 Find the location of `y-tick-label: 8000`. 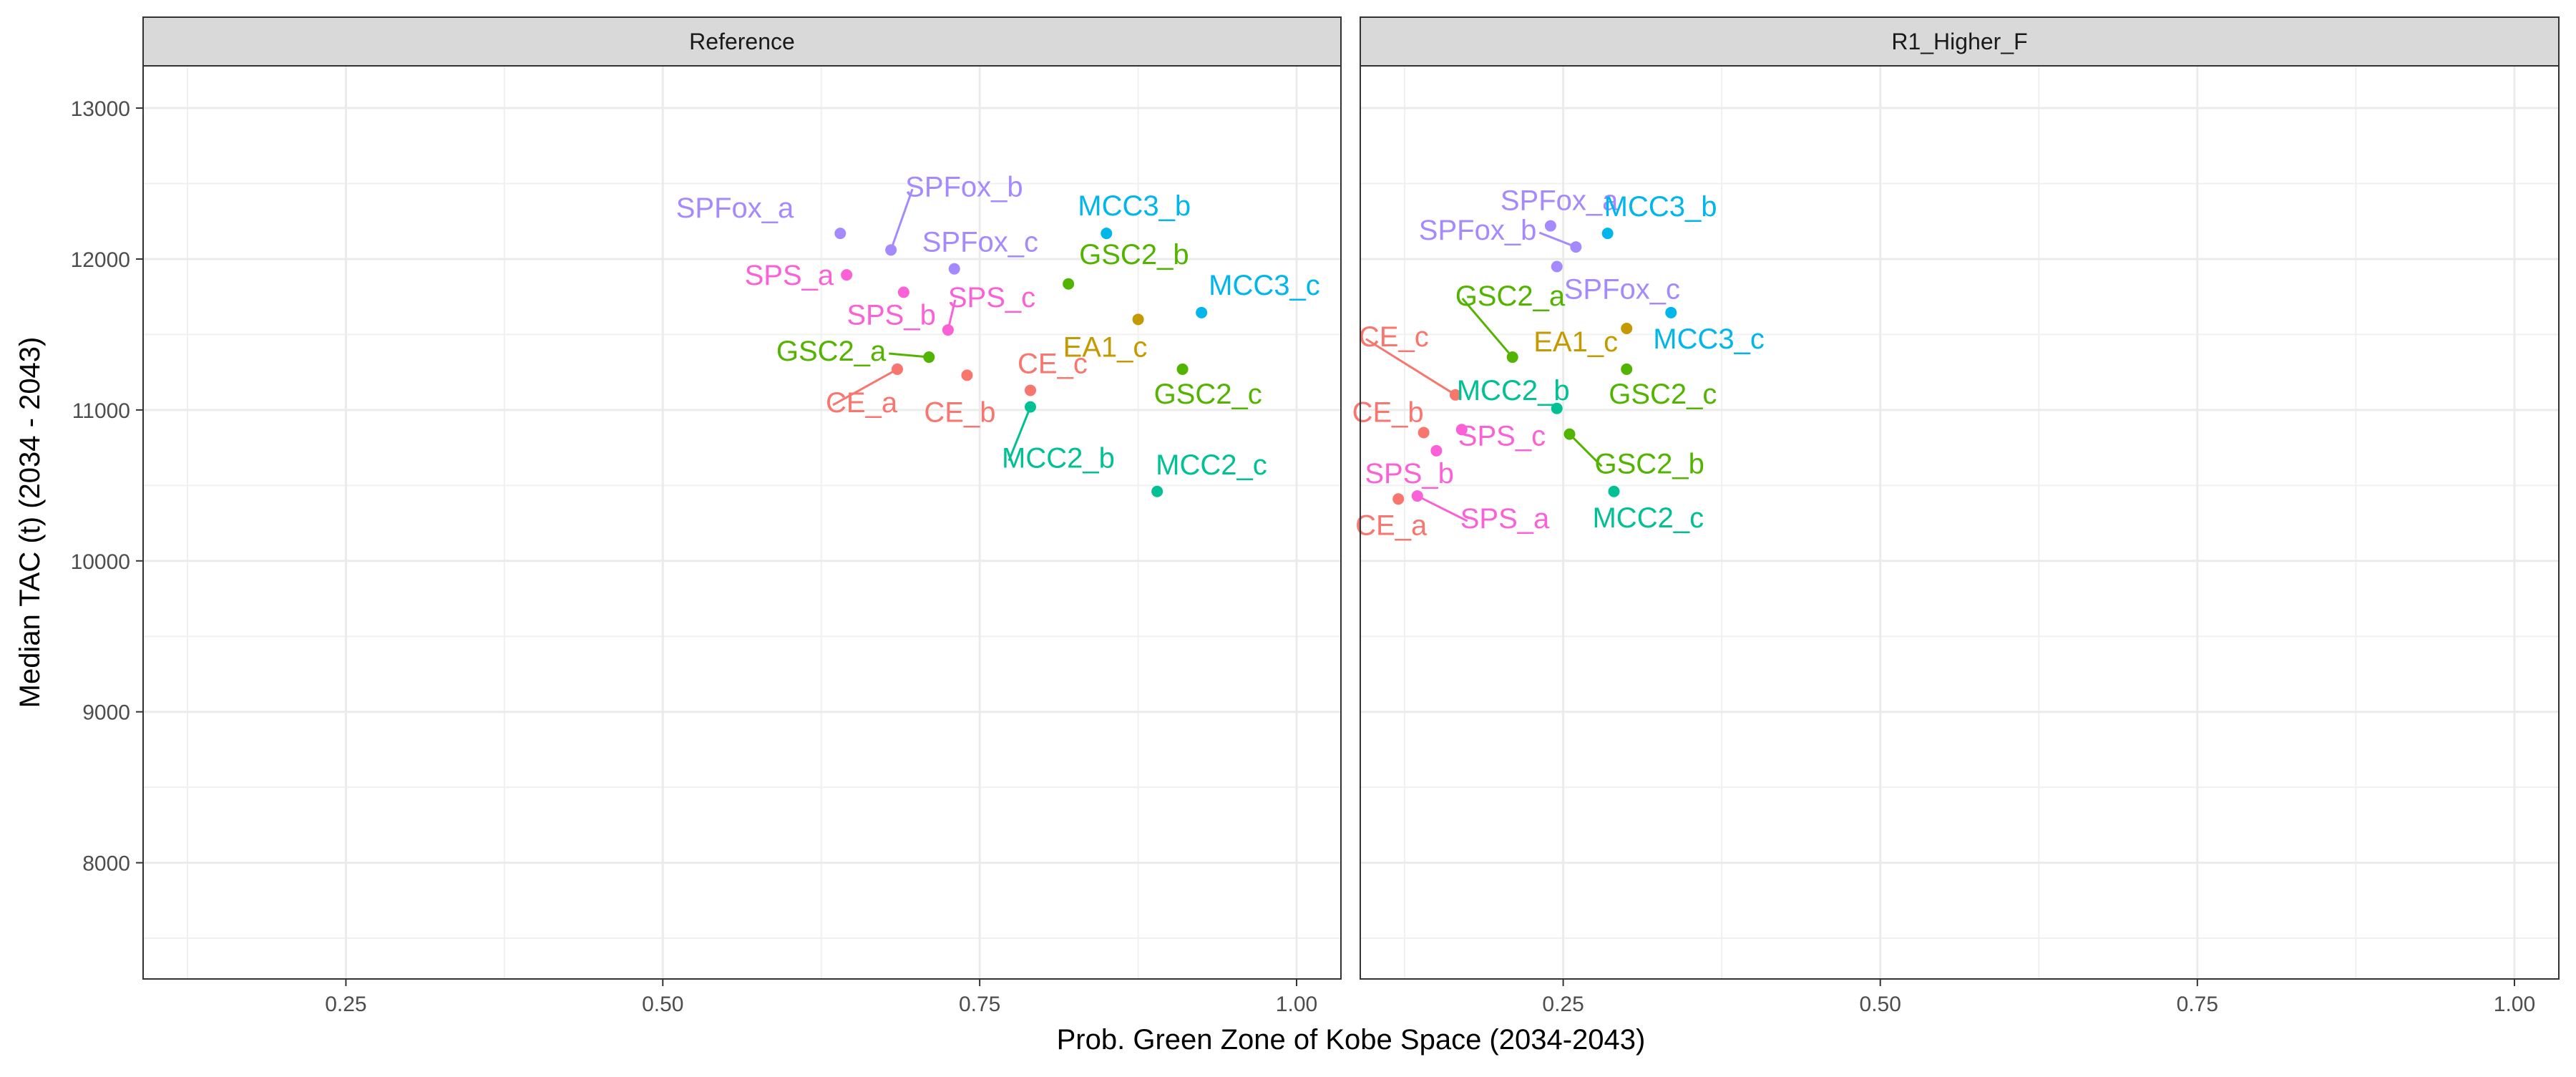

y-tick-label: 8000 is located at coordinates (106, 864).